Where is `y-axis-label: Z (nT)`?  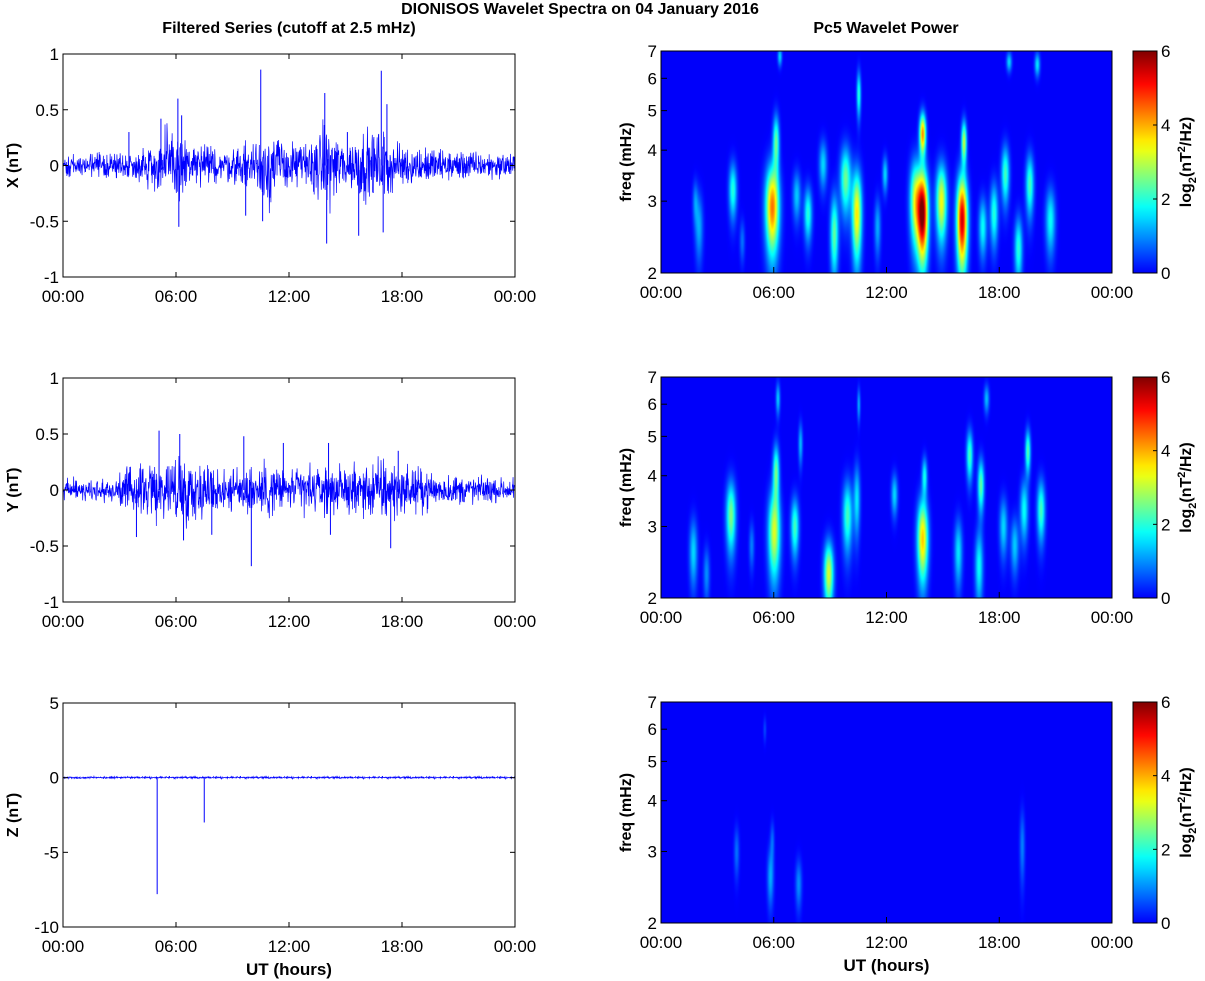 y-axis-label: Z (nT) is located at coordinates (13, 815).